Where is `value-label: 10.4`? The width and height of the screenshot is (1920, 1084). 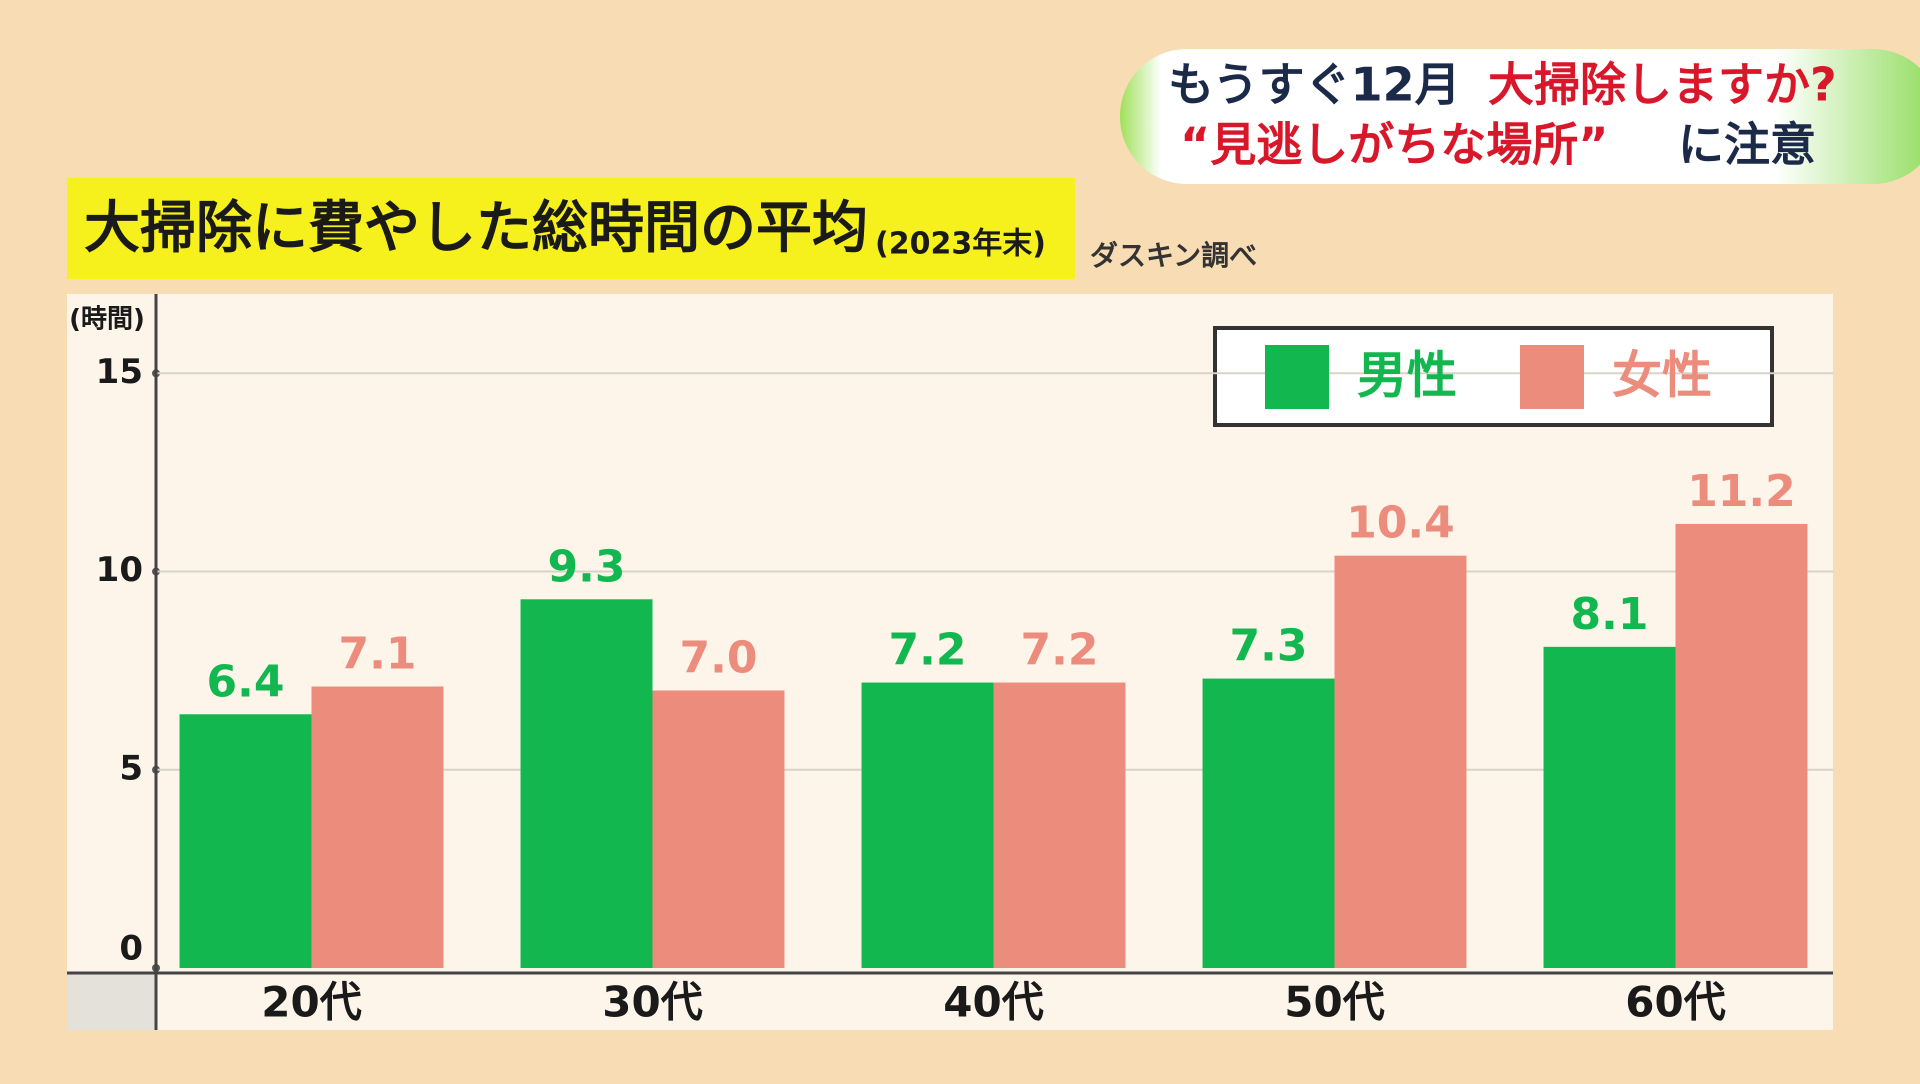
value-label: 10.4 is located at coordinates (1400, 523).